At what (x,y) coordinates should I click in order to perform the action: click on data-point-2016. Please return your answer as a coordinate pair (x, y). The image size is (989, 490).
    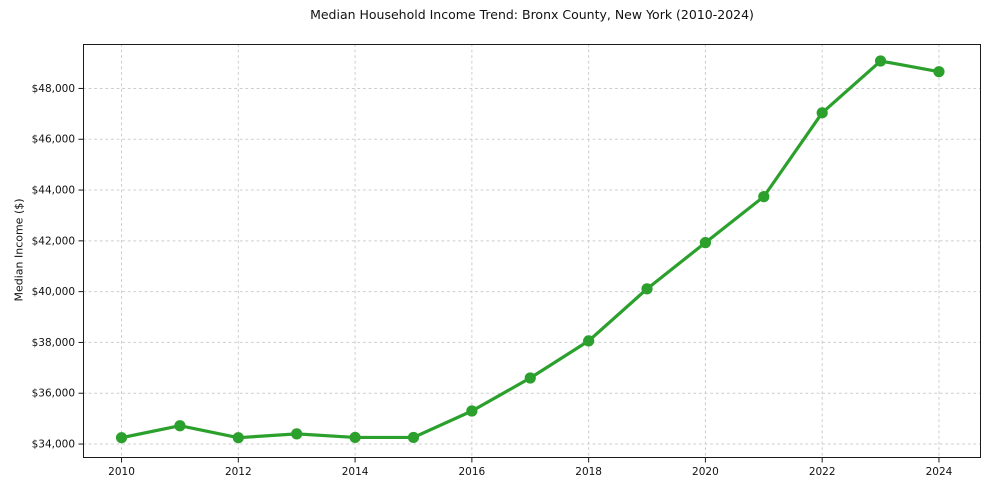
    Looking at the image, I should click on (472, 411).